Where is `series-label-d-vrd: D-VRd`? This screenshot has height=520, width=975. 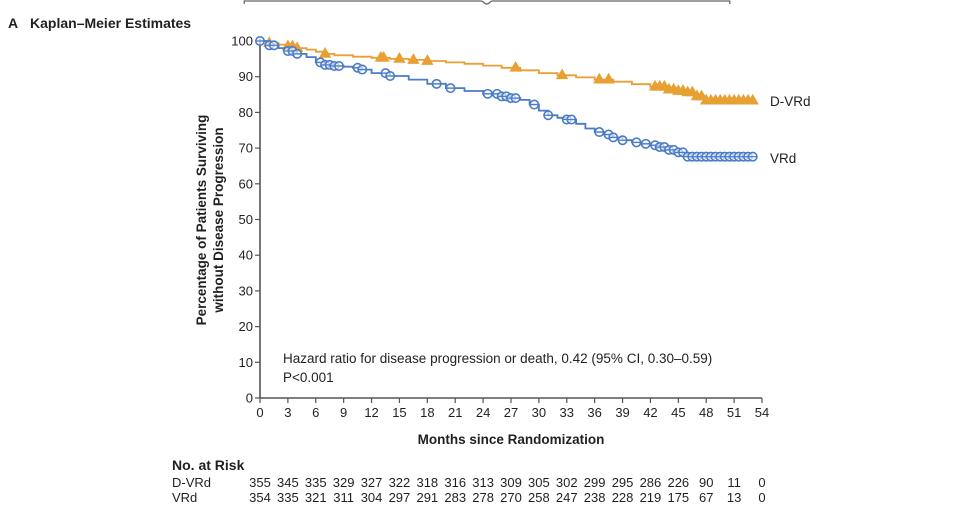
series-label-d-vrd: D-VRd is located at coordinates (790, 101).